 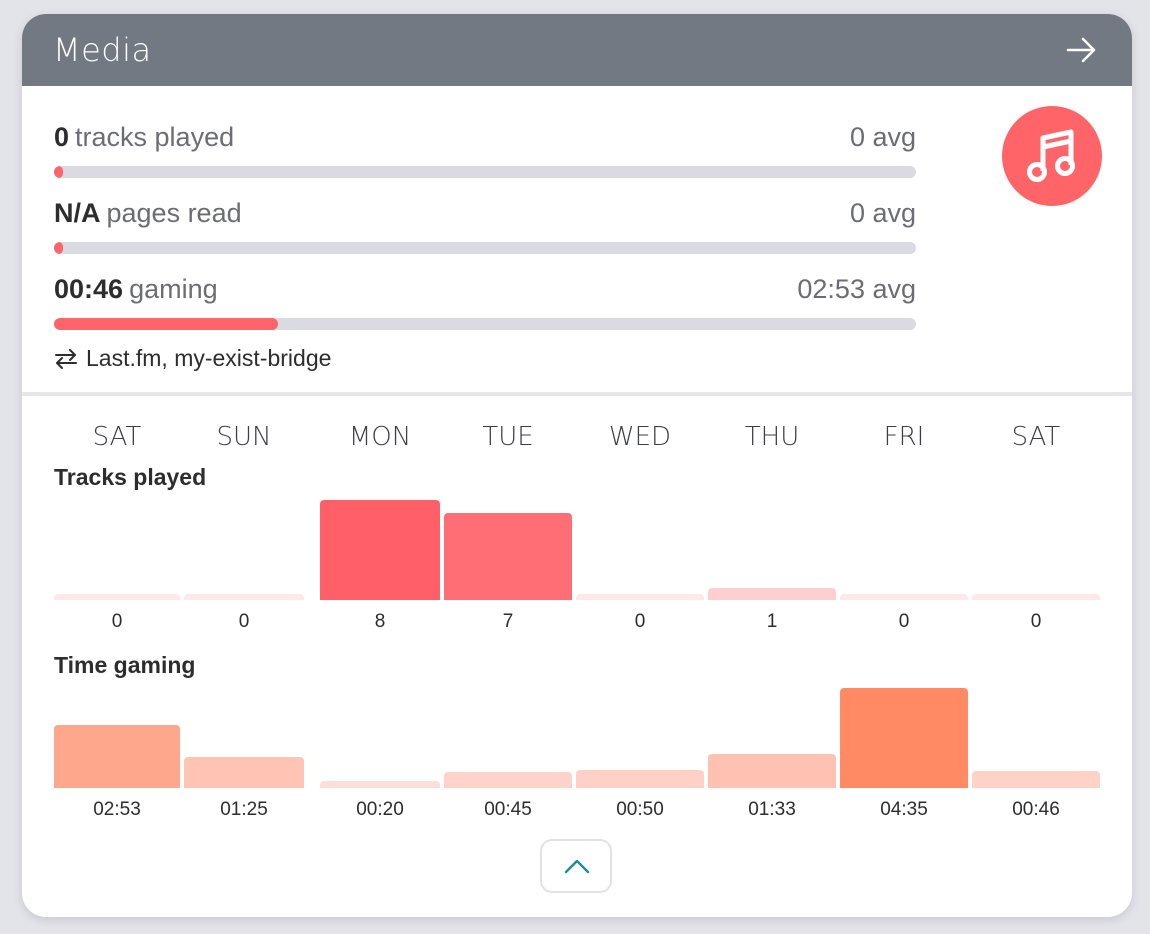 What do you see at coordinates (77, 213) in the screenshot?
I see `stat-pages-number: N/A` at bounding box center [77, 213].